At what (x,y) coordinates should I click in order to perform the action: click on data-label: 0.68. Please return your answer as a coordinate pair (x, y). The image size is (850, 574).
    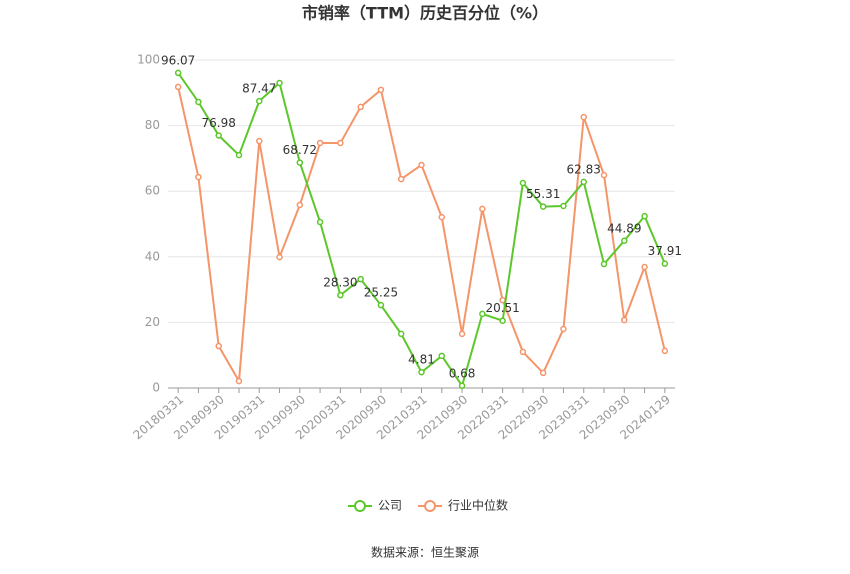
    Looking at the image, I should click on (462, 373).